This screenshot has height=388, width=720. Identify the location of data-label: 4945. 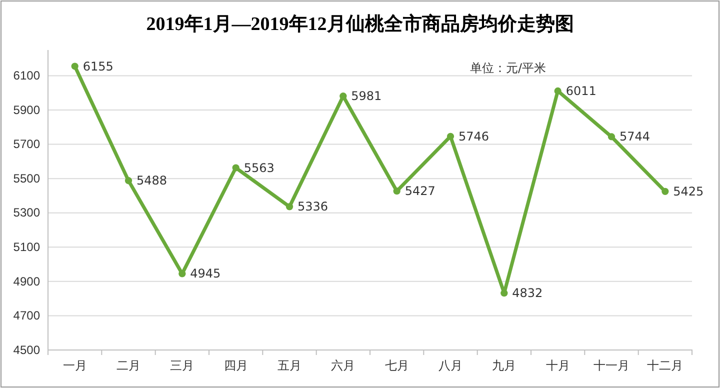
(205, 273).